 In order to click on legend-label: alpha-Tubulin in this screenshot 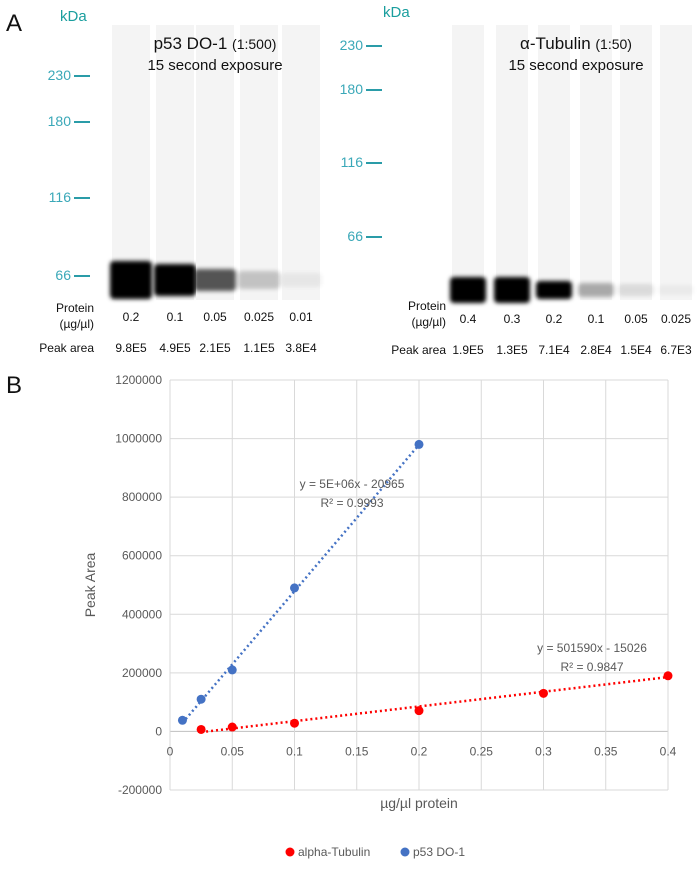, I will do `click(334, 852)`.